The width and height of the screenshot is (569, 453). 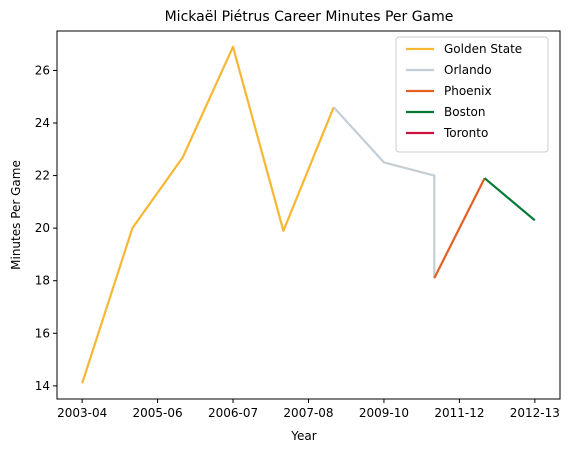 What do you see at coordinates (42, 70) in the screenshot?
I see `y-tick-label: 26` at bounding box center [42, 70].